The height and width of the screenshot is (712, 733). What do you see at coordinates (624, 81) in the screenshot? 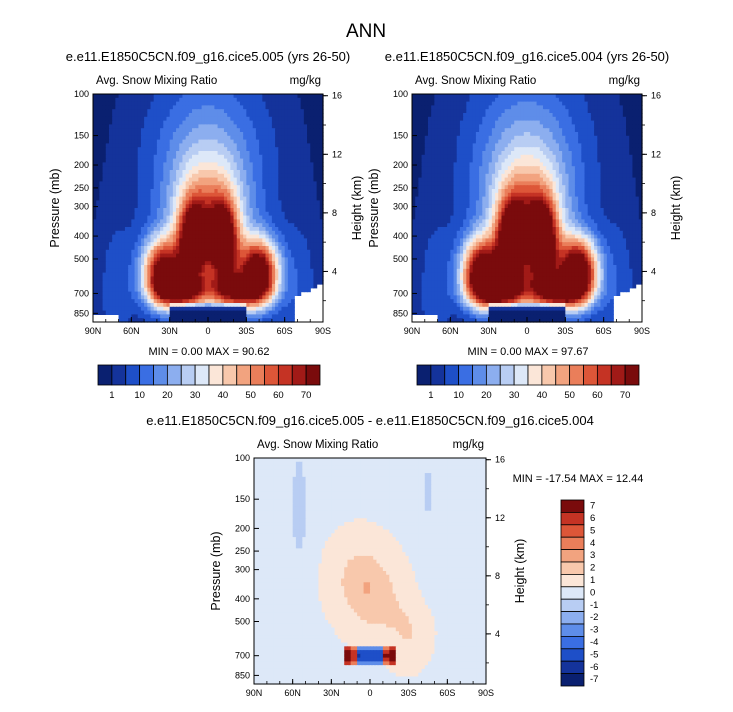
I see `subtitle-units: mg/kg` at bounding box center [624, 81].